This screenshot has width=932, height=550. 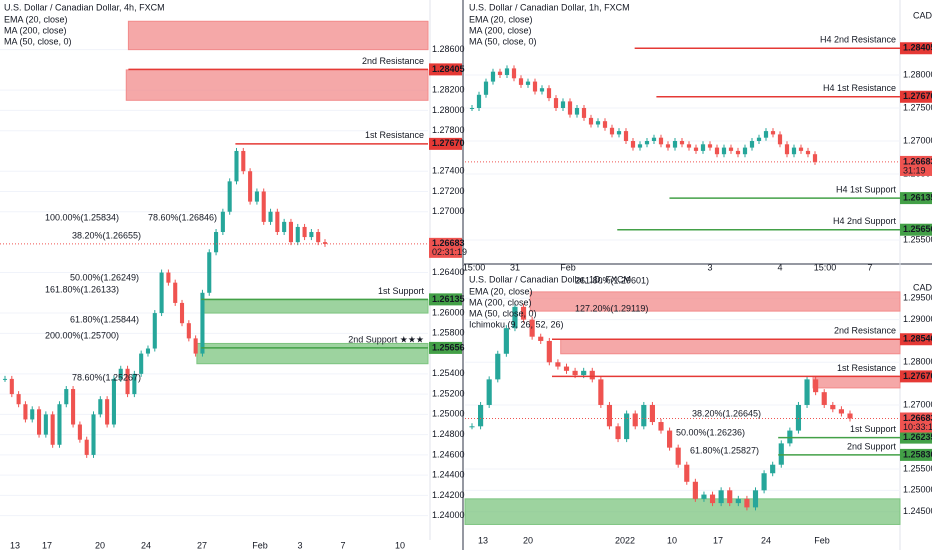 I want to click on current-price-box, so click(x=445, y=247).